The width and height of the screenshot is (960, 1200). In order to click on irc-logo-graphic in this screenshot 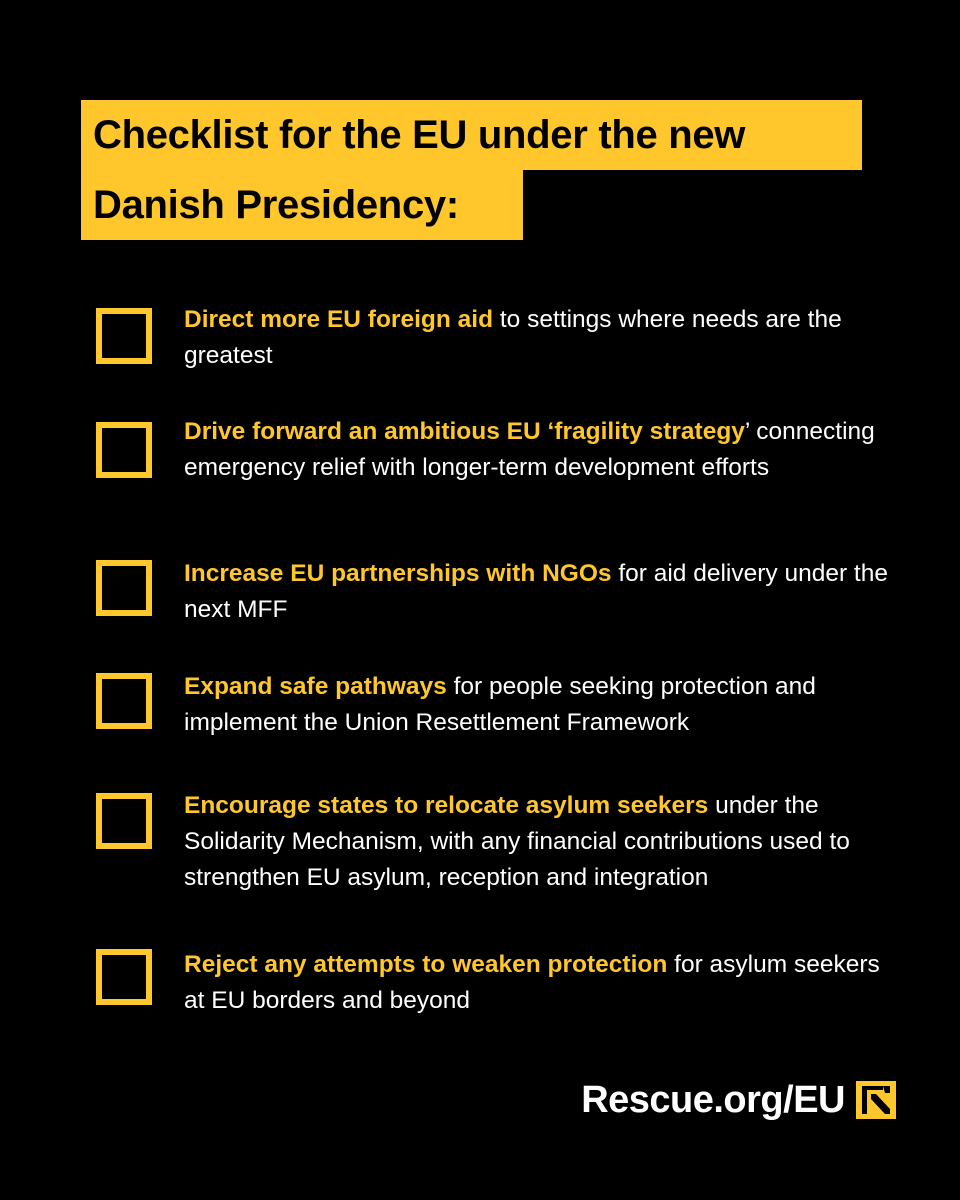, I will do `click(876, 1100)`.